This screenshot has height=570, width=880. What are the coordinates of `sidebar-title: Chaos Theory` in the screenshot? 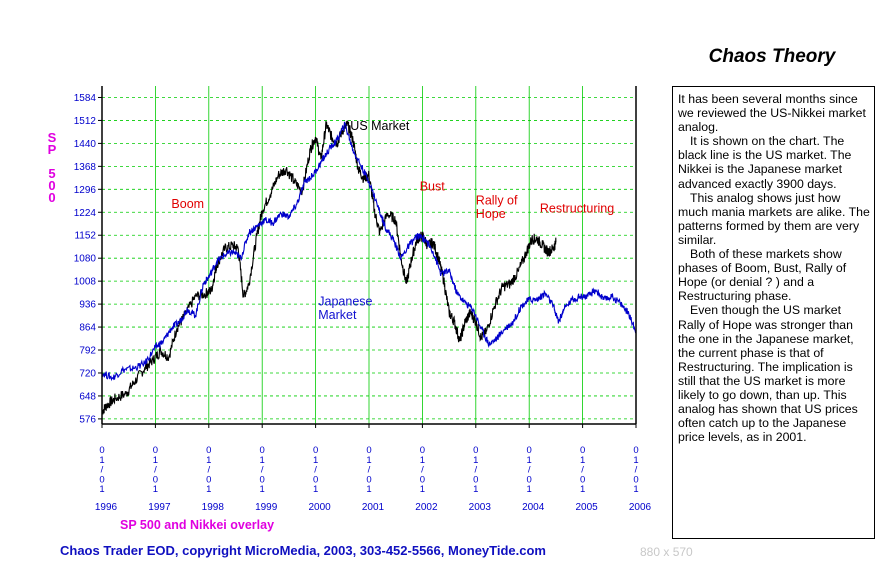 It's located at (772, 56).